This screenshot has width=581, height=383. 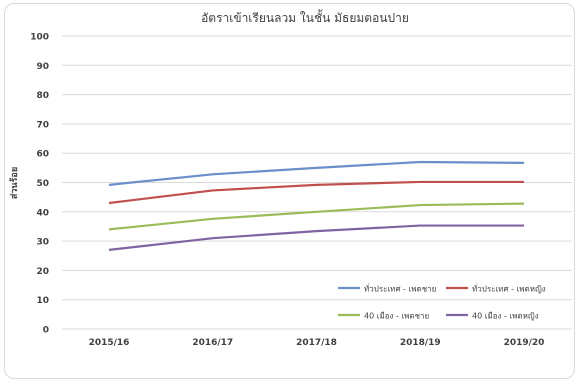 I want to click on x-tick-label: 2019/20, so click(x=524, y=343).